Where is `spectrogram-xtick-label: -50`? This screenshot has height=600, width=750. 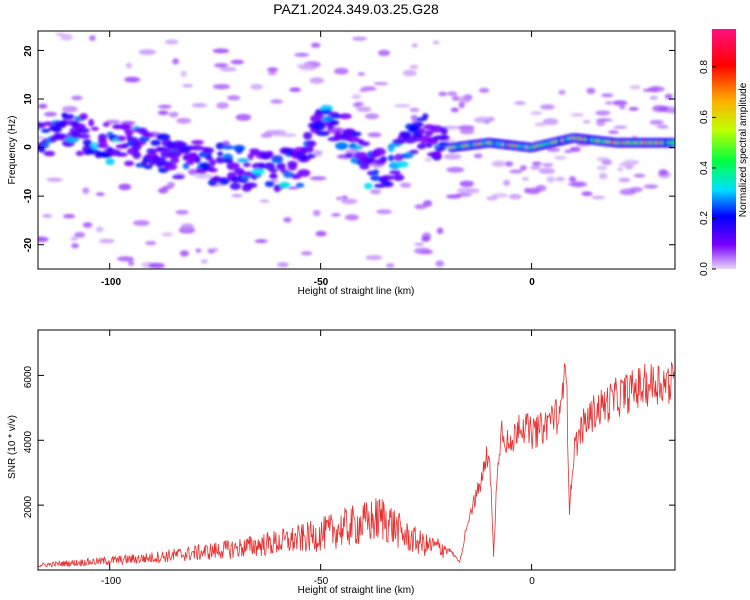 spectrogram-xtick-label: -50 is located at coordinates (321, 282).